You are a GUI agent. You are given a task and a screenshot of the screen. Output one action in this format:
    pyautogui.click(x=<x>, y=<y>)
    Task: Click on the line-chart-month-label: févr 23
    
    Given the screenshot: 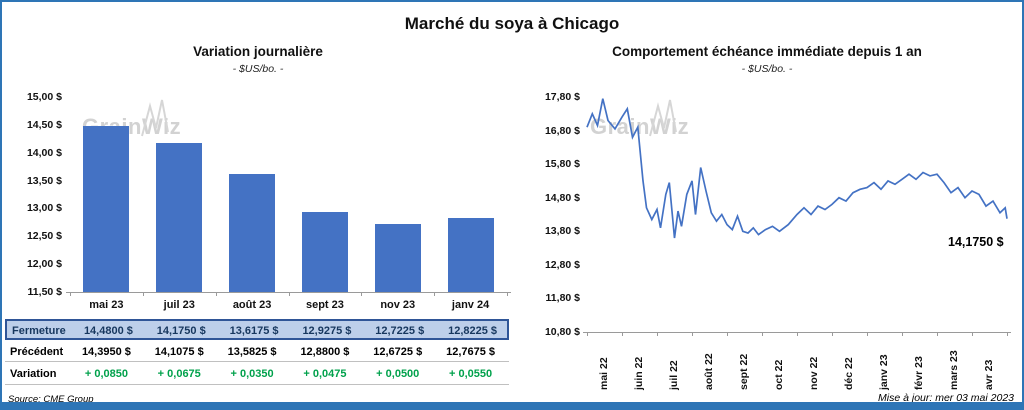 What is the action you would take?
    pyautogui.click(x=918, y=373)
    